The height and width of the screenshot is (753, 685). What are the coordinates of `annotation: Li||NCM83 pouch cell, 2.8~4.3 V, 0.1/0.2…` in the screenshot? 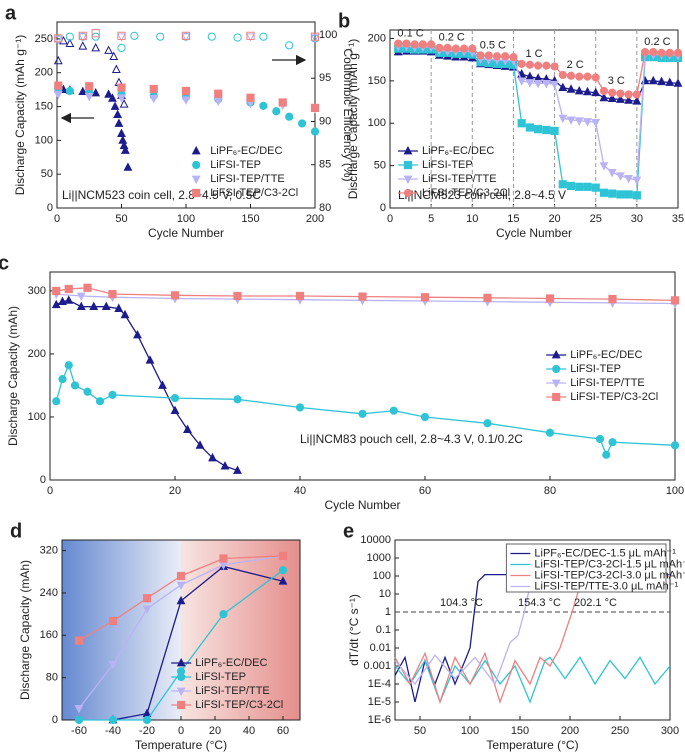 It's located at (411, 439).